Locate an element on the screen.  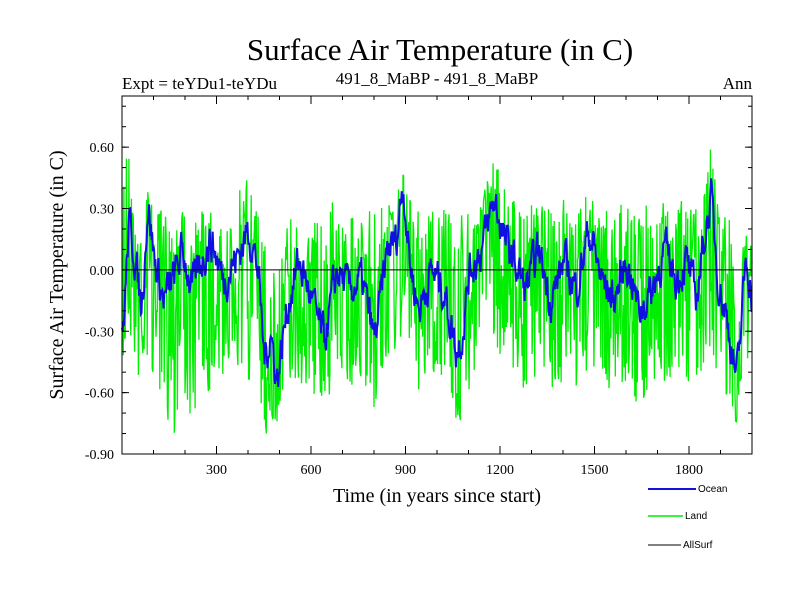
y-tick-label: -0.90 is located at coordinates (99, 455).